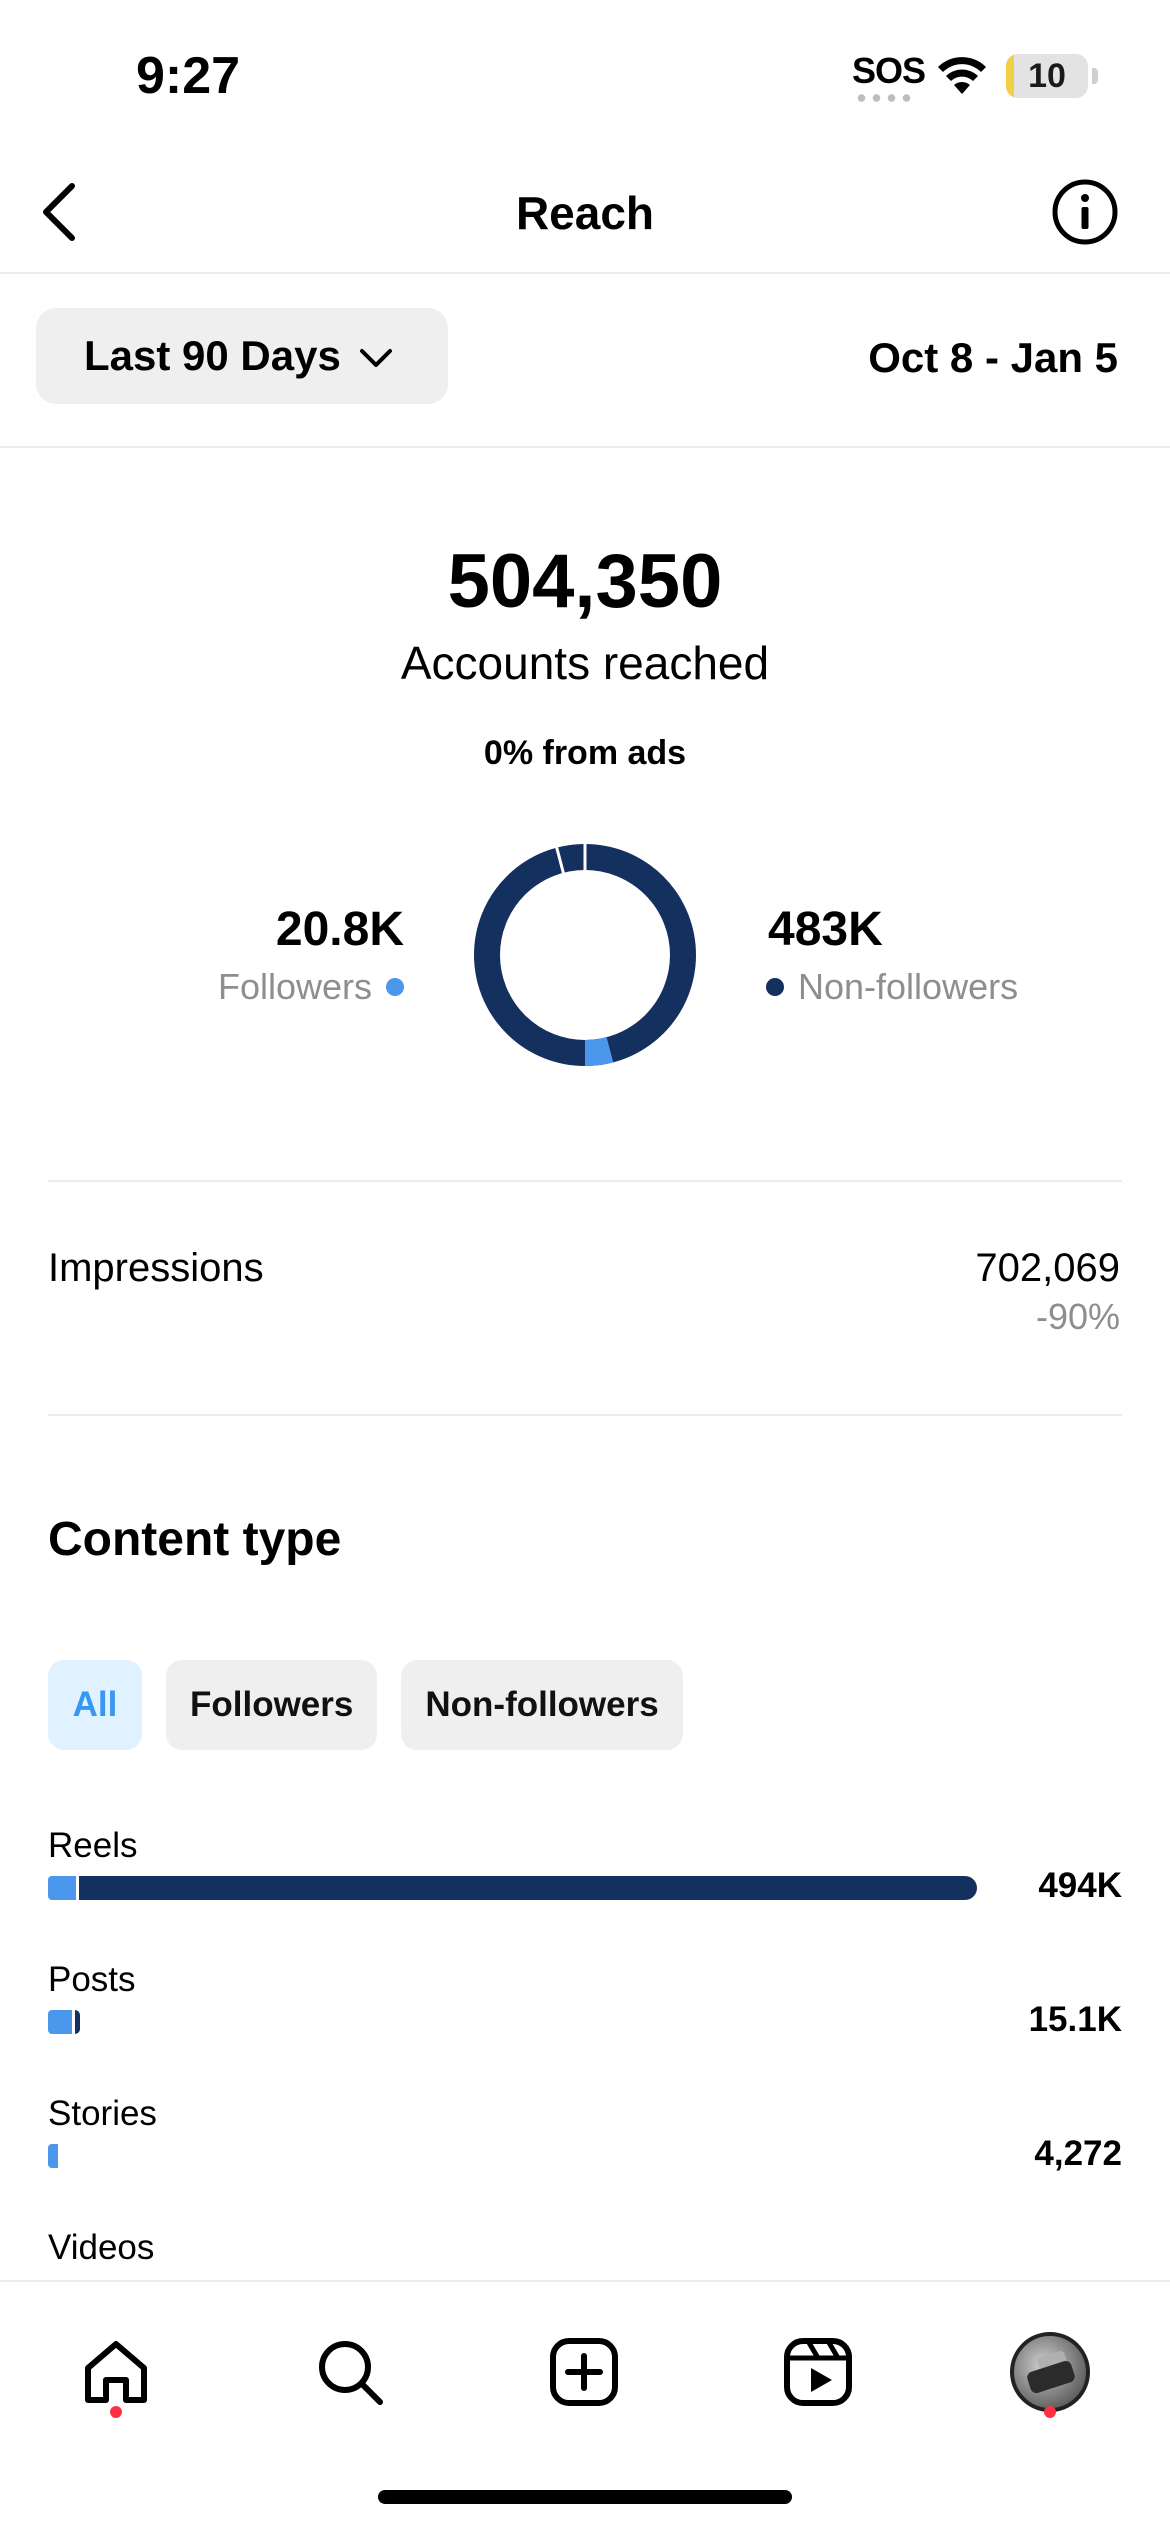 The image size is (1170, 2532). What do you see at coordinates (1095, 76) in the screenshot?
I see `battery-tip` at bounding box center [1095, 76].